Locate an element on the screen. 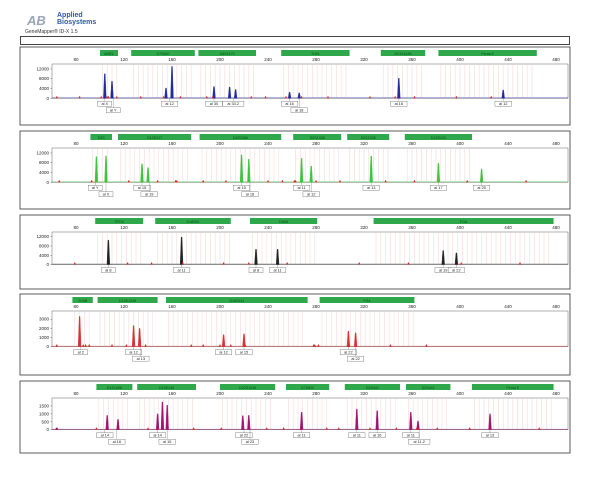 Image resolution: width=602 pixels, height=488 pixels. x-tick-label: 360 is located at coordinates (412, 306).